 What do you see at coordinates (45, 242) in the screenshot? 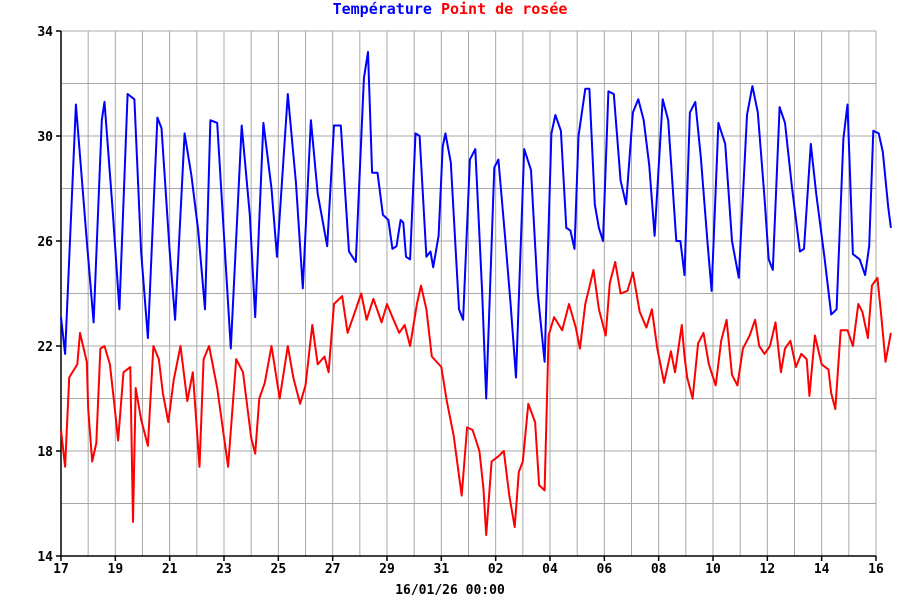
I see `y-tick-label: 26` at bounding box center [45, 242].